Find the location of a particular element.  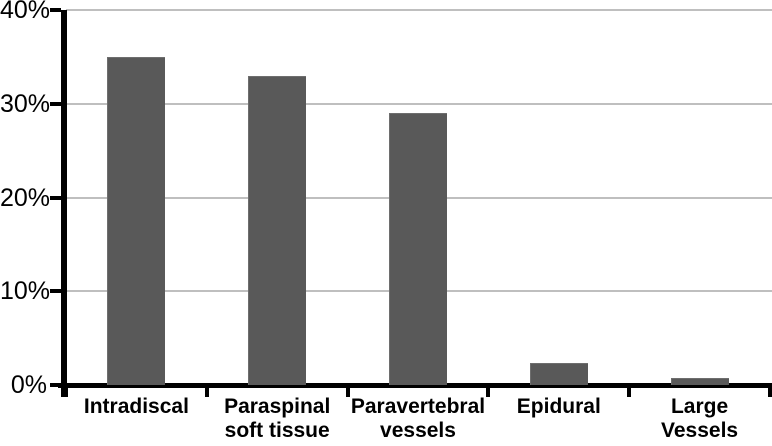

y-tick-label-0: 0% is located at coordinates (28, 385).